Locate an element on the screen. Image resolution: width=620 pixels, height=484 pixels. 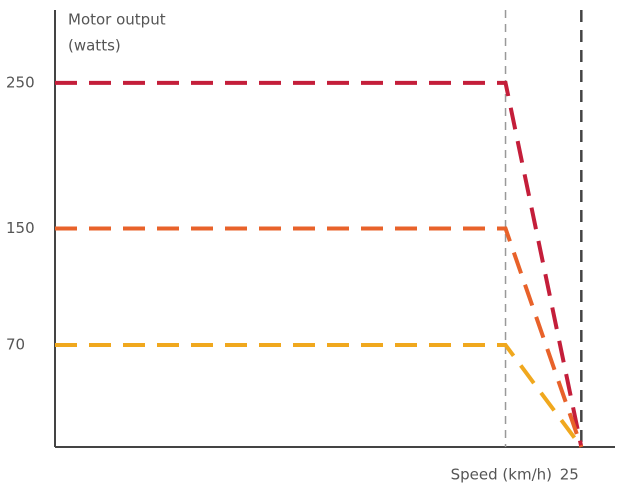
x-tick-label: 25 is located at coordinates (569, 475).